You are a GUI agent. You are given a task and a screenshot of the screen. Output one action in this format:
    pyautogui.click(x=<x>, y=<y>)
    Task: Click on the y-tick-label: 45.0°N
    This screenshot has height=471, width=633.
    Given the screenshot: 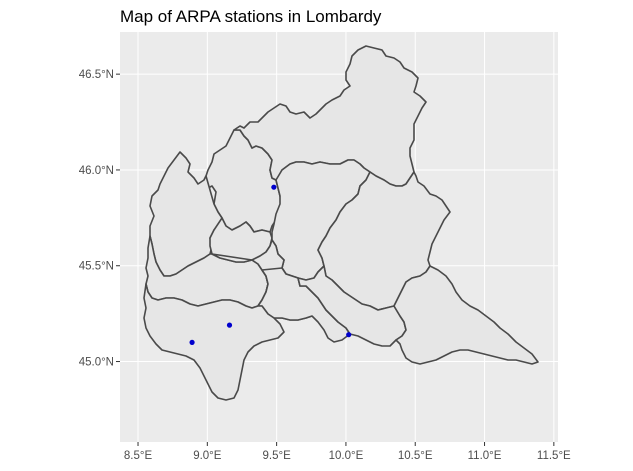 What is the action you would take?
    pyautogui.click(x=96, y=363)
    